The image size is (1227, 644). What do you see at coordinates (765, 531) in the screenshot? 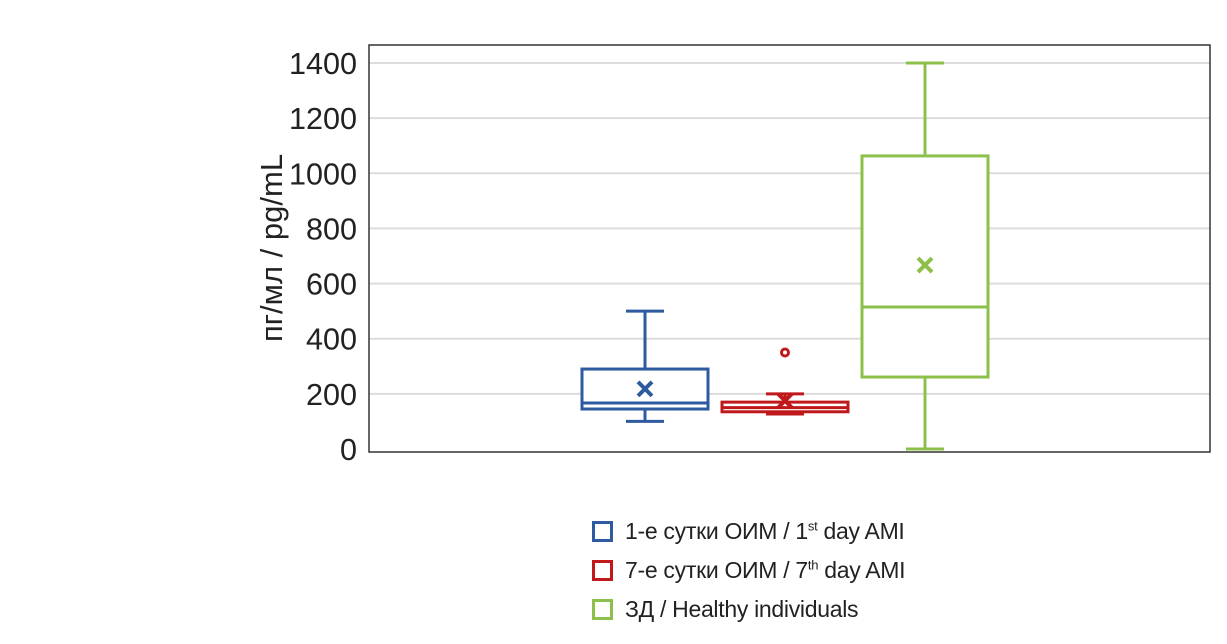
I see `legend-label: 1-е сутки ОИМ / 1st day AMI` at bounding box center [765, 531].